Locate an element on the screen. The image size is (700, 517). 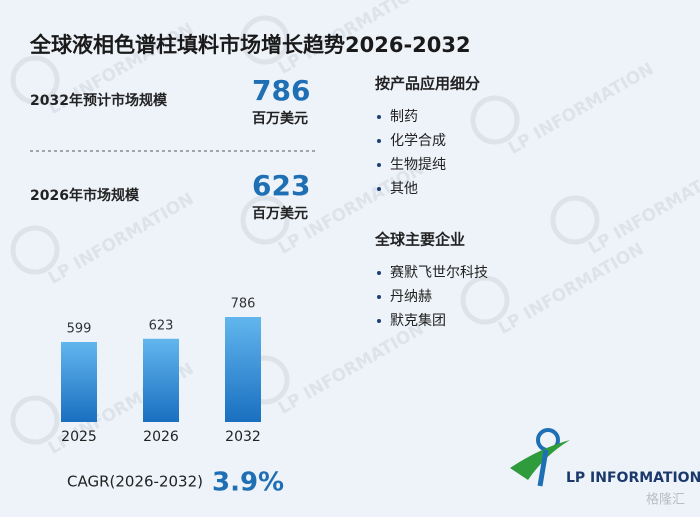
list-item: 赛默飞世尔科技 is located at coordinates (439, 273).